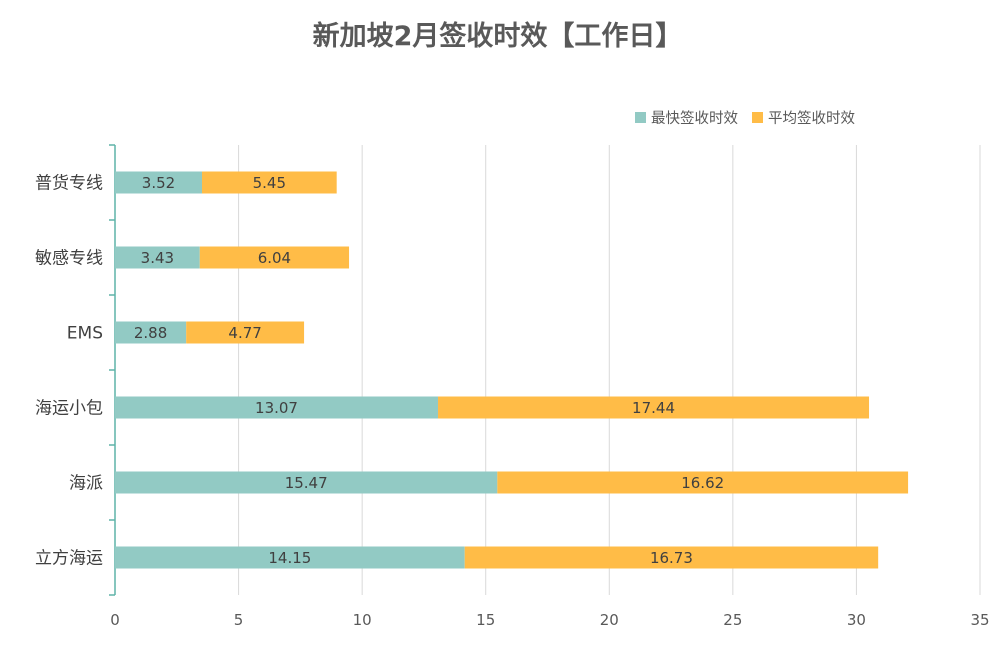 The image size is (995, 659). Describe the element at coordinates (811, 119) in the screenshot. I see `legend-label-average: 平均签收时效` at that location.